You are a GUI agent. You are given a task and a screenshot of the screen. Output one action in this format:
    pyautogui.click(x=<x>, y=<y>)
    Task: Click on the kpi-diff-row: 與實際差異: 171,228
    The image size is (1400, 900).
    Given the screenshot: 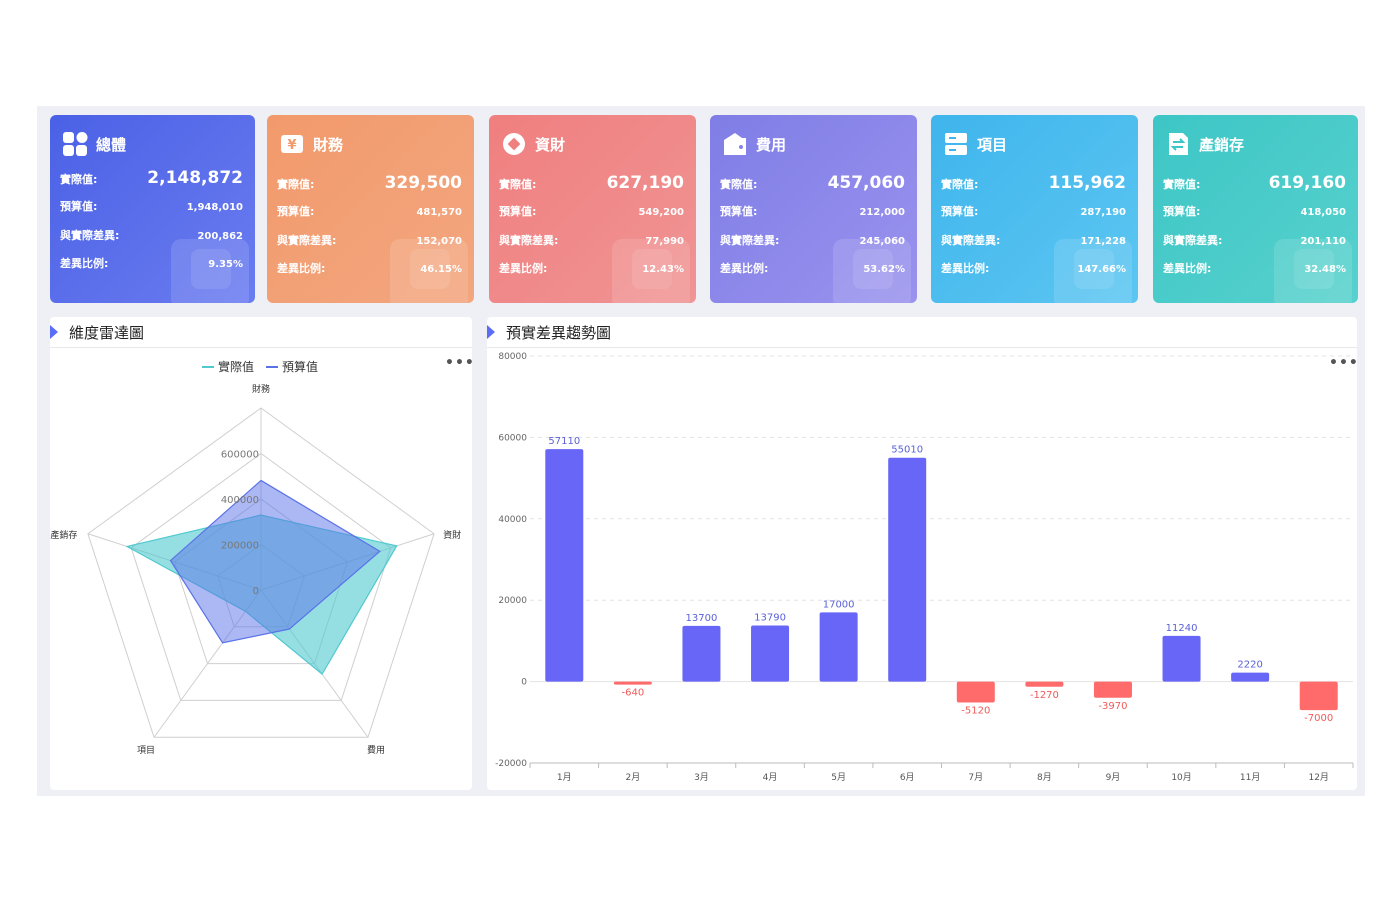 What is the action you would take?
    pyautogui.click(x=1033, y=240)
    